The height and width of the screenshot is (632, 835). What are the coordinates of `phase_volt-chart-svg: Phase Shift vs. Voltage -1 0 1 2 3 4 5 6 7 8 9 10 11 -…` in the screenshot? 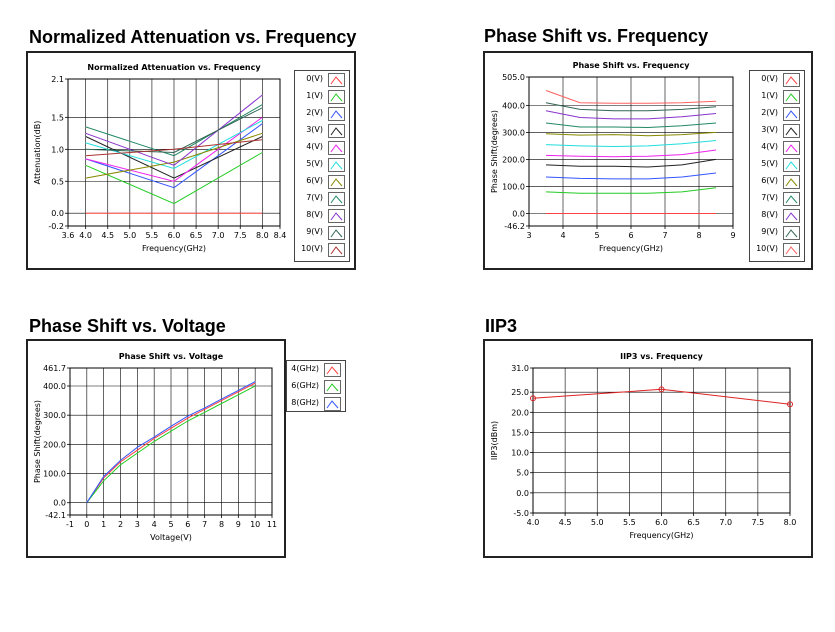 It's located at (155, 447).